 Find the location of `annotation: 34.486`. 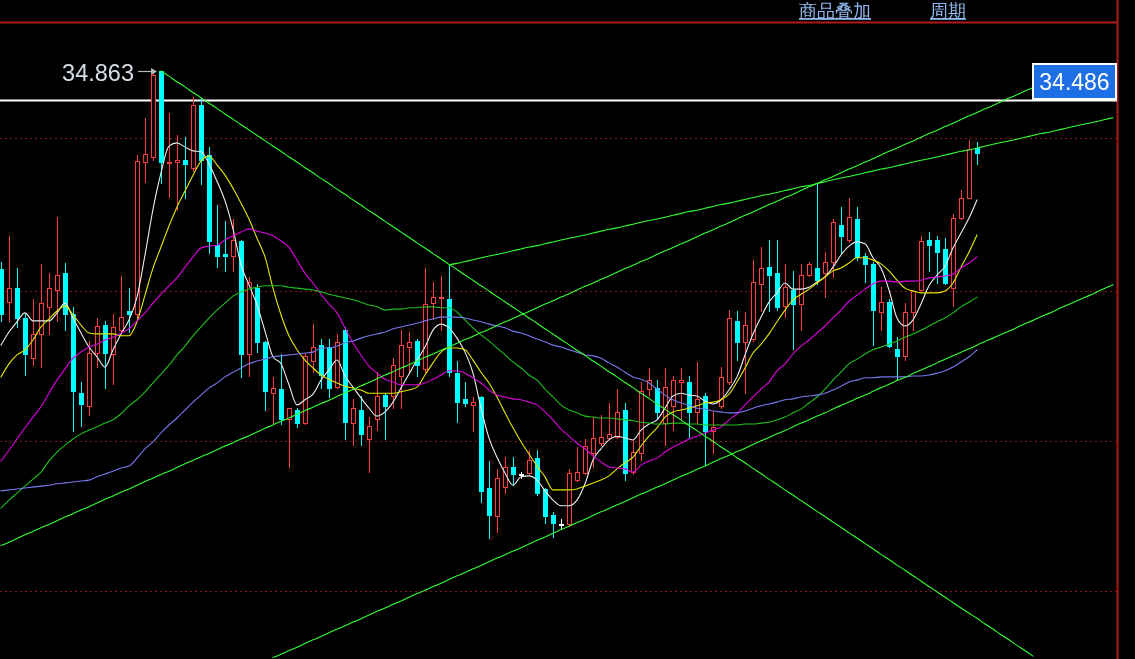

annotation: 34.486 is located at coordinates (1074, 82).